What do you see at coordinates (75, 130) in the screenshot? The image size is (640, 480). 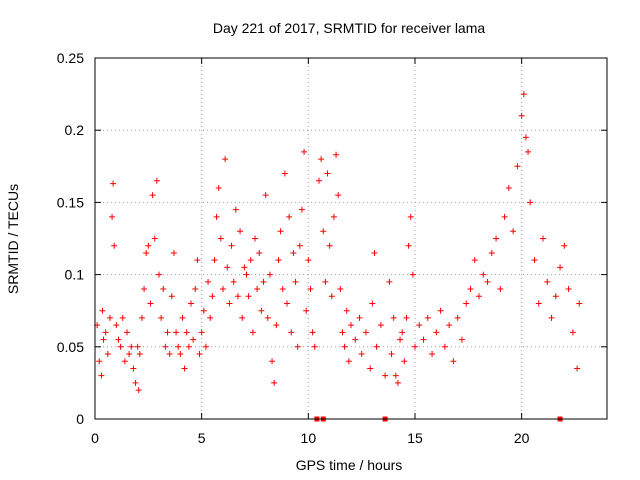 I see `y-tick-label: 0.2` at bounding box center [75, 130].